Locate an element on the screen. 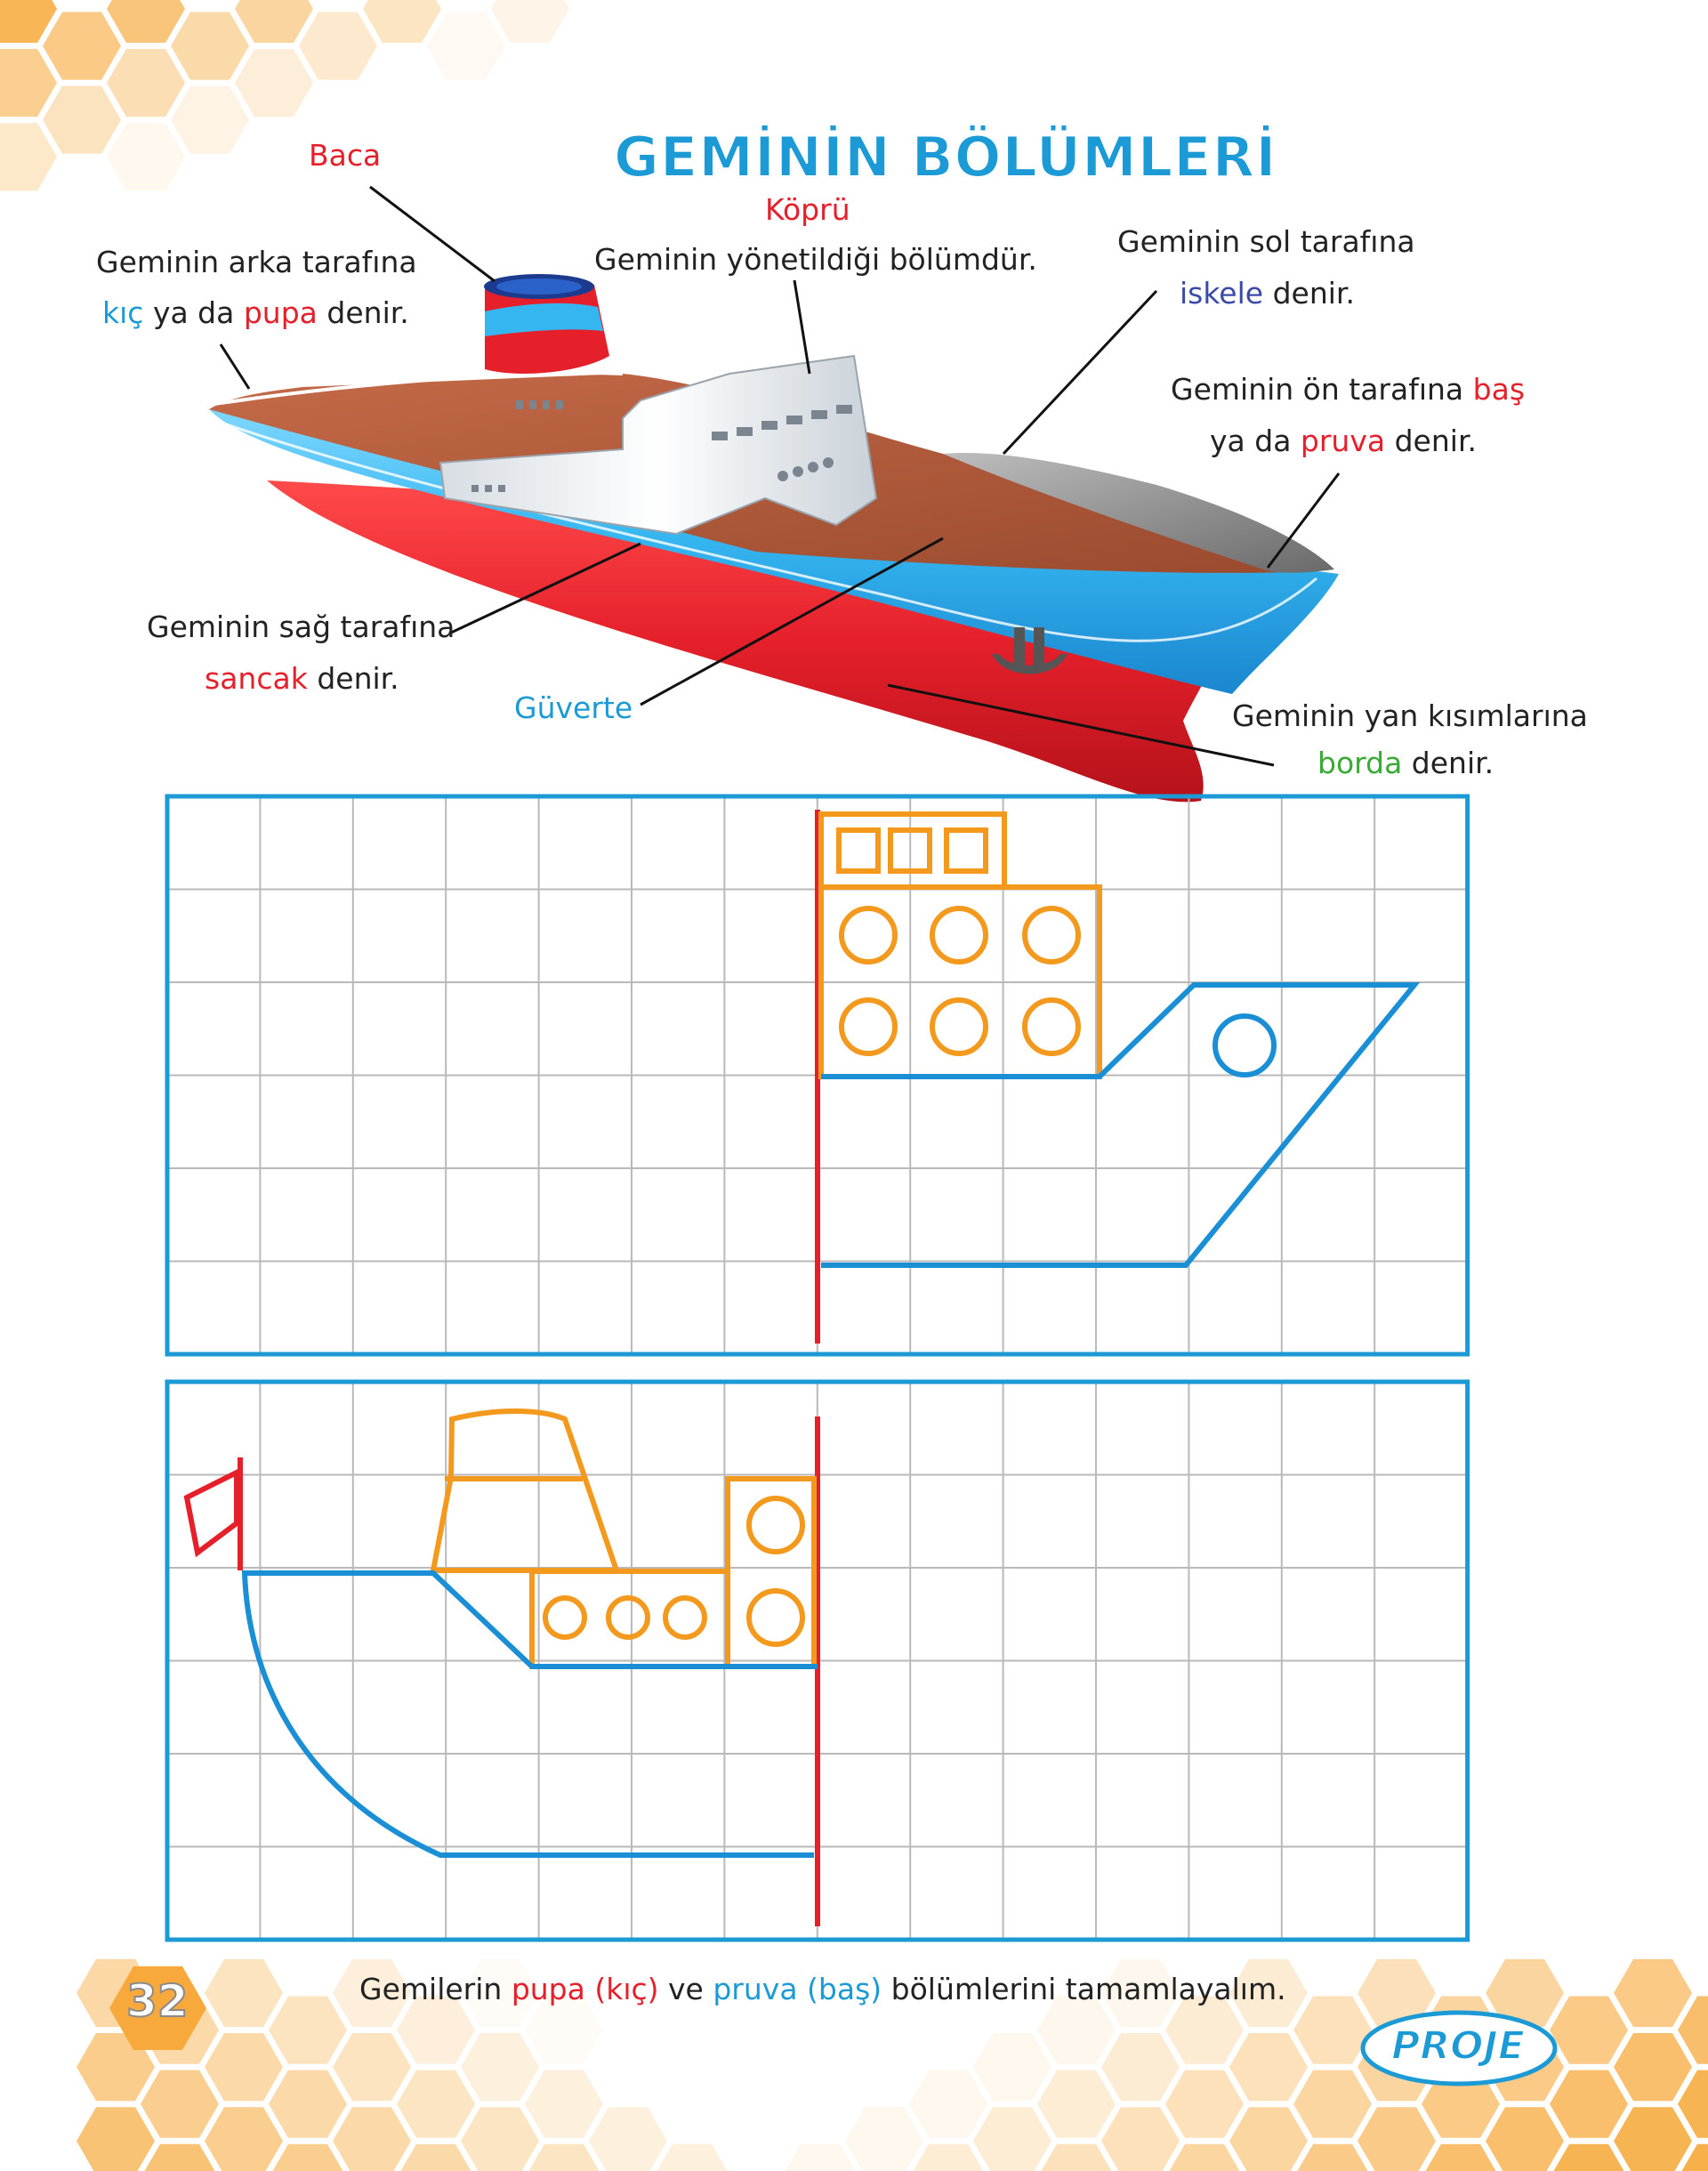 The height and width of the screenshot is (2171, 1708). ship-bow-deck is located at coordinates (1138, 513).